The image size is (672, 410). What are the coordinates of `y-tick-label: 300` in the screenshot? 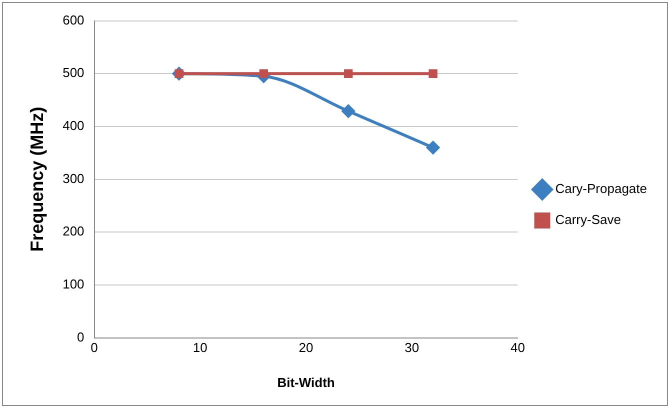 It's located at (73, 178).